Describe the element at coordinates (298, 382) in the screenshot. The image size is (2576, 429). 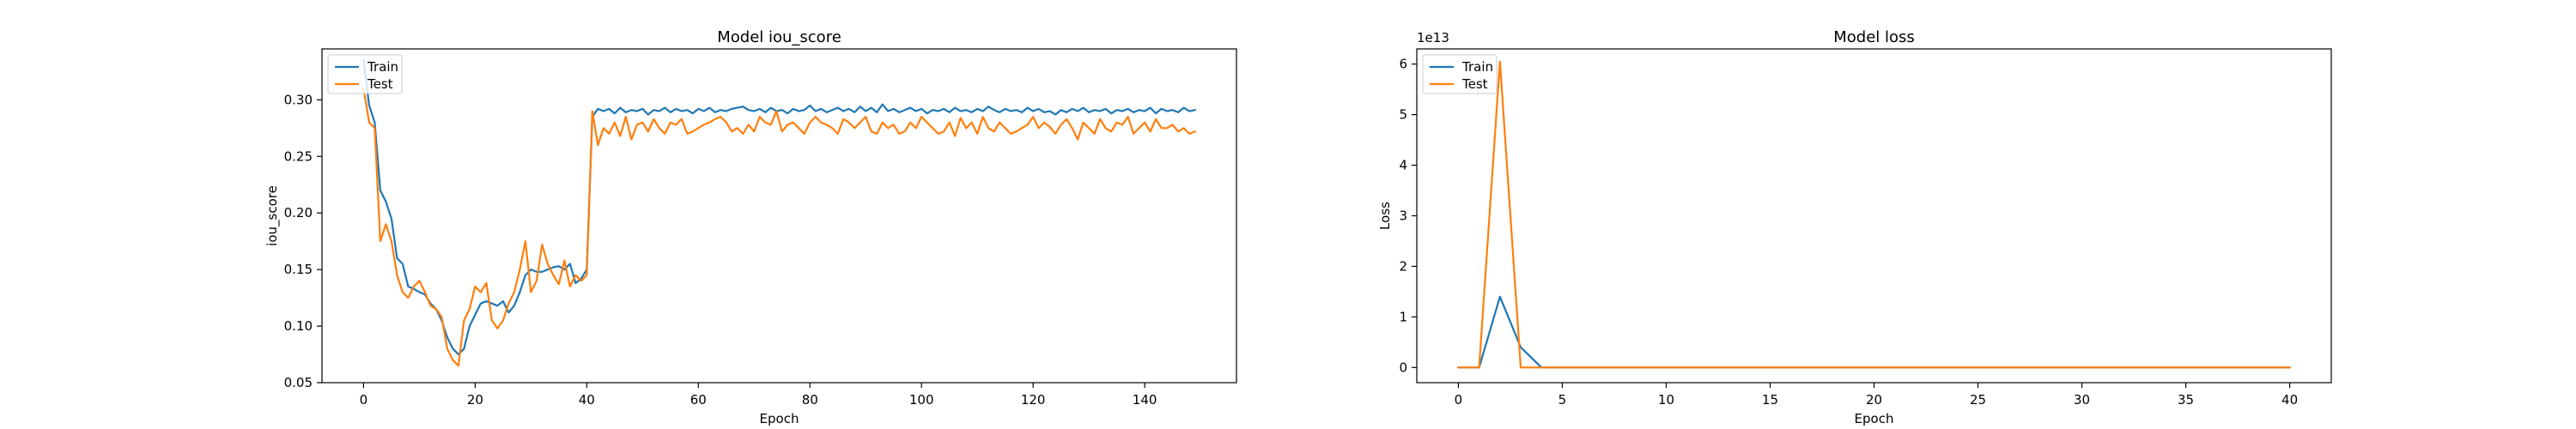
I see `y-tick-label: 0.05` at that location.